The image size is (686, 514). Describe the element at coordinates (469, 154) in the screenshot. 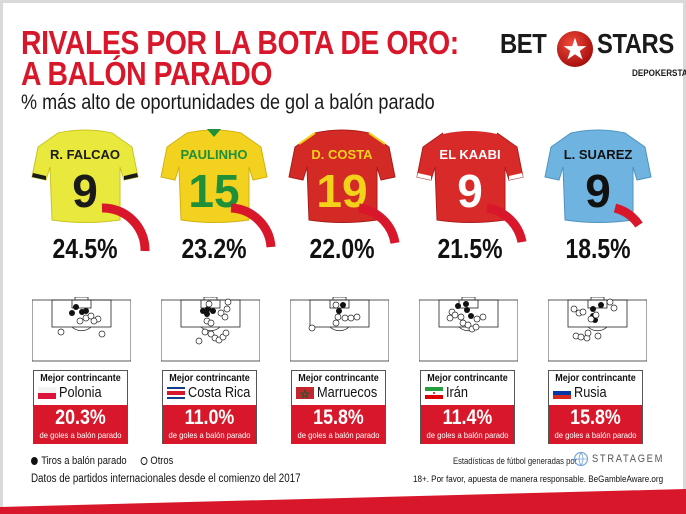

I see `svg-text: EL KAABI` at that location.